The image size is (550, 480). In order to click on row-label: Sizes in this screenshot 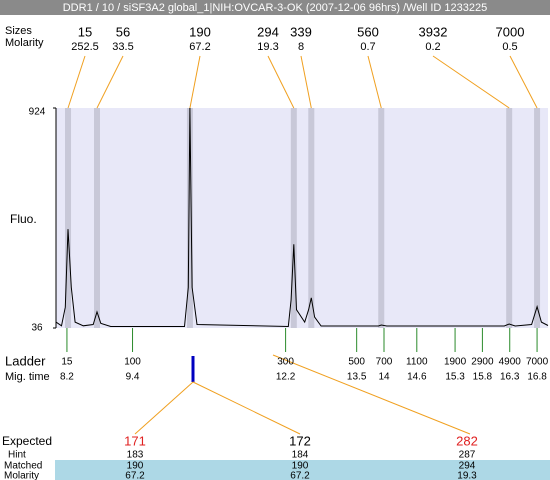, I will do `click(18, 31)`.